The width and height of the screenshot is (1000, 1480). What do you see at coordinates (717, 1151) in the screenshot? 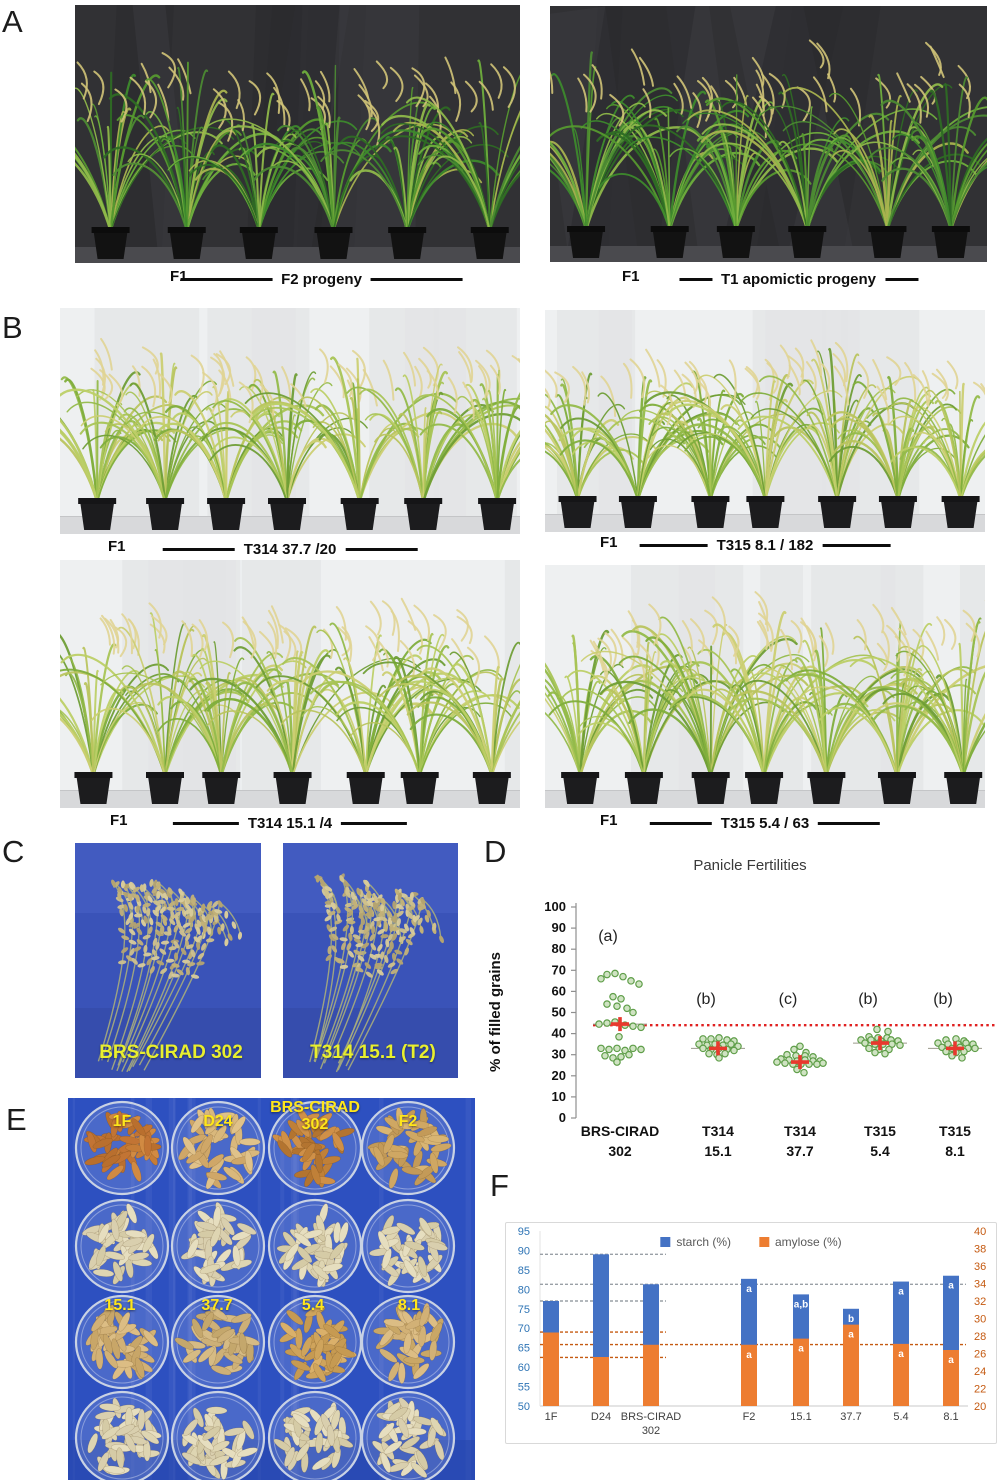
I see `svg-text: 15.1` at bounding box center [717, 1151].